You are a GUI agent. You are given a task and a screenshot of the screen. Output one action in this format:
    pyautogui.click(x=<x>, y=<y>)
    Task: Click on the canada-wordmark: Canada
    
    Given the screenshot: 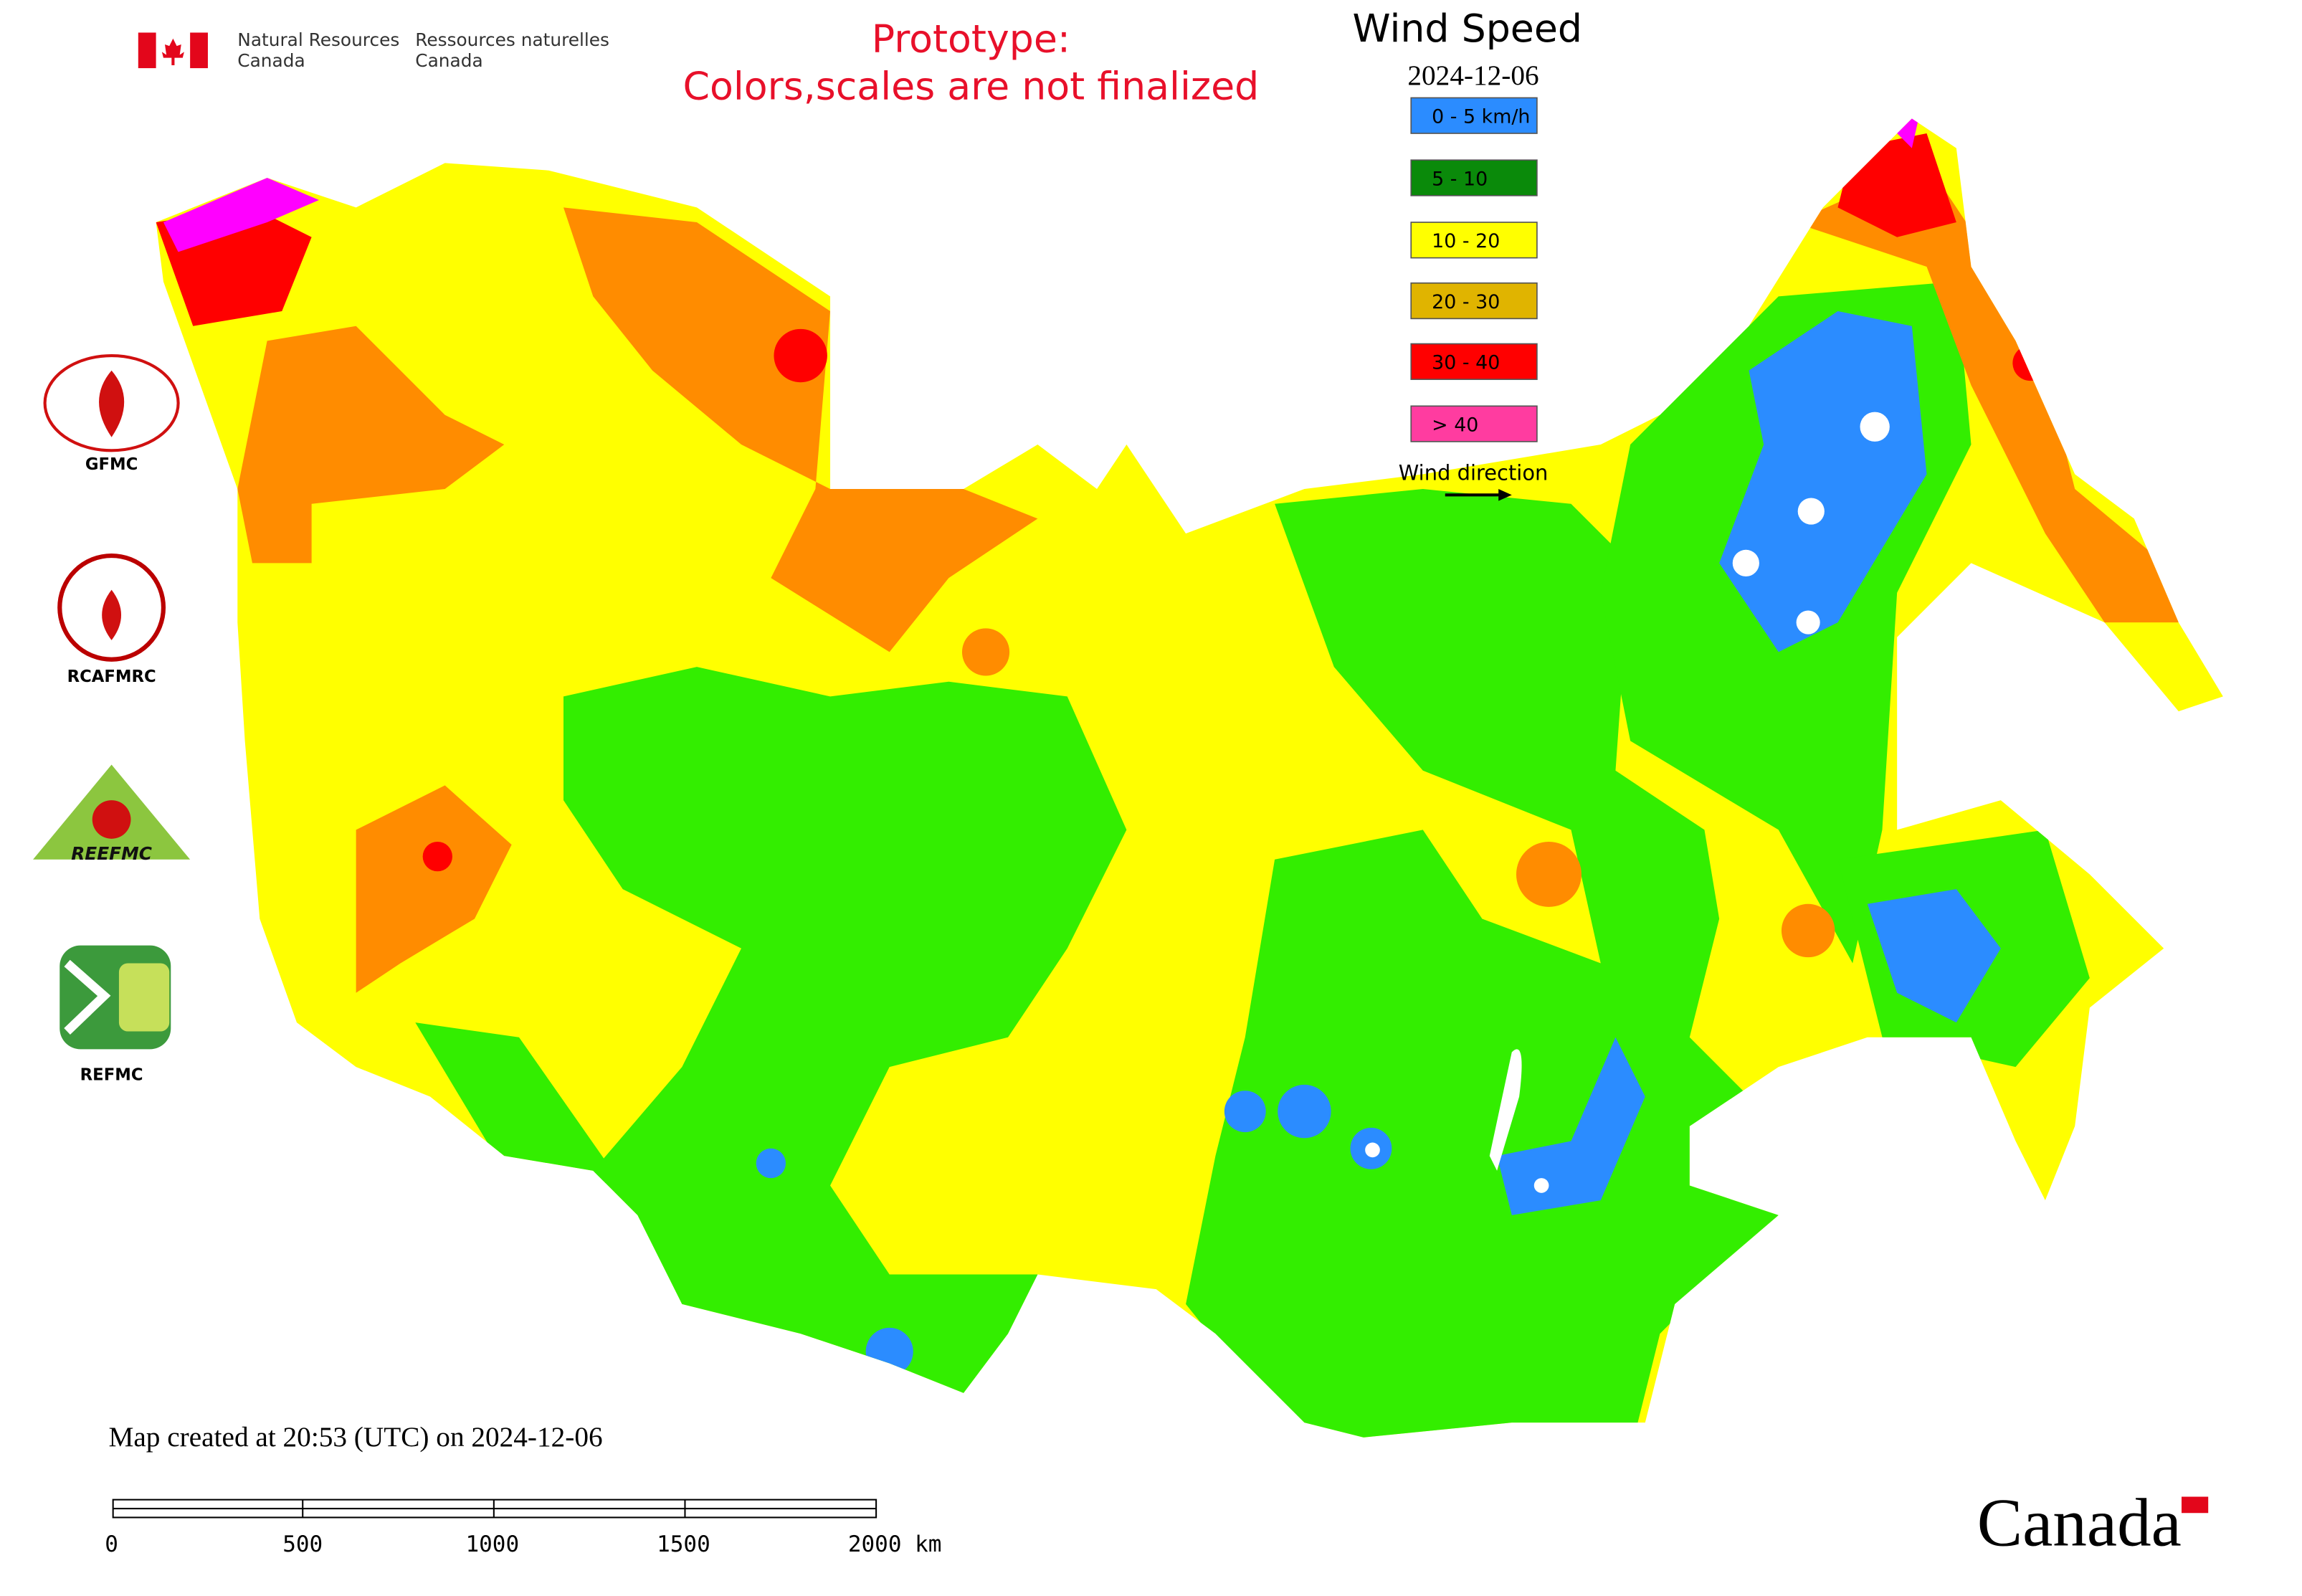 What is the action you would take?
    pyautogui.click(x=2079, y=1523)
    